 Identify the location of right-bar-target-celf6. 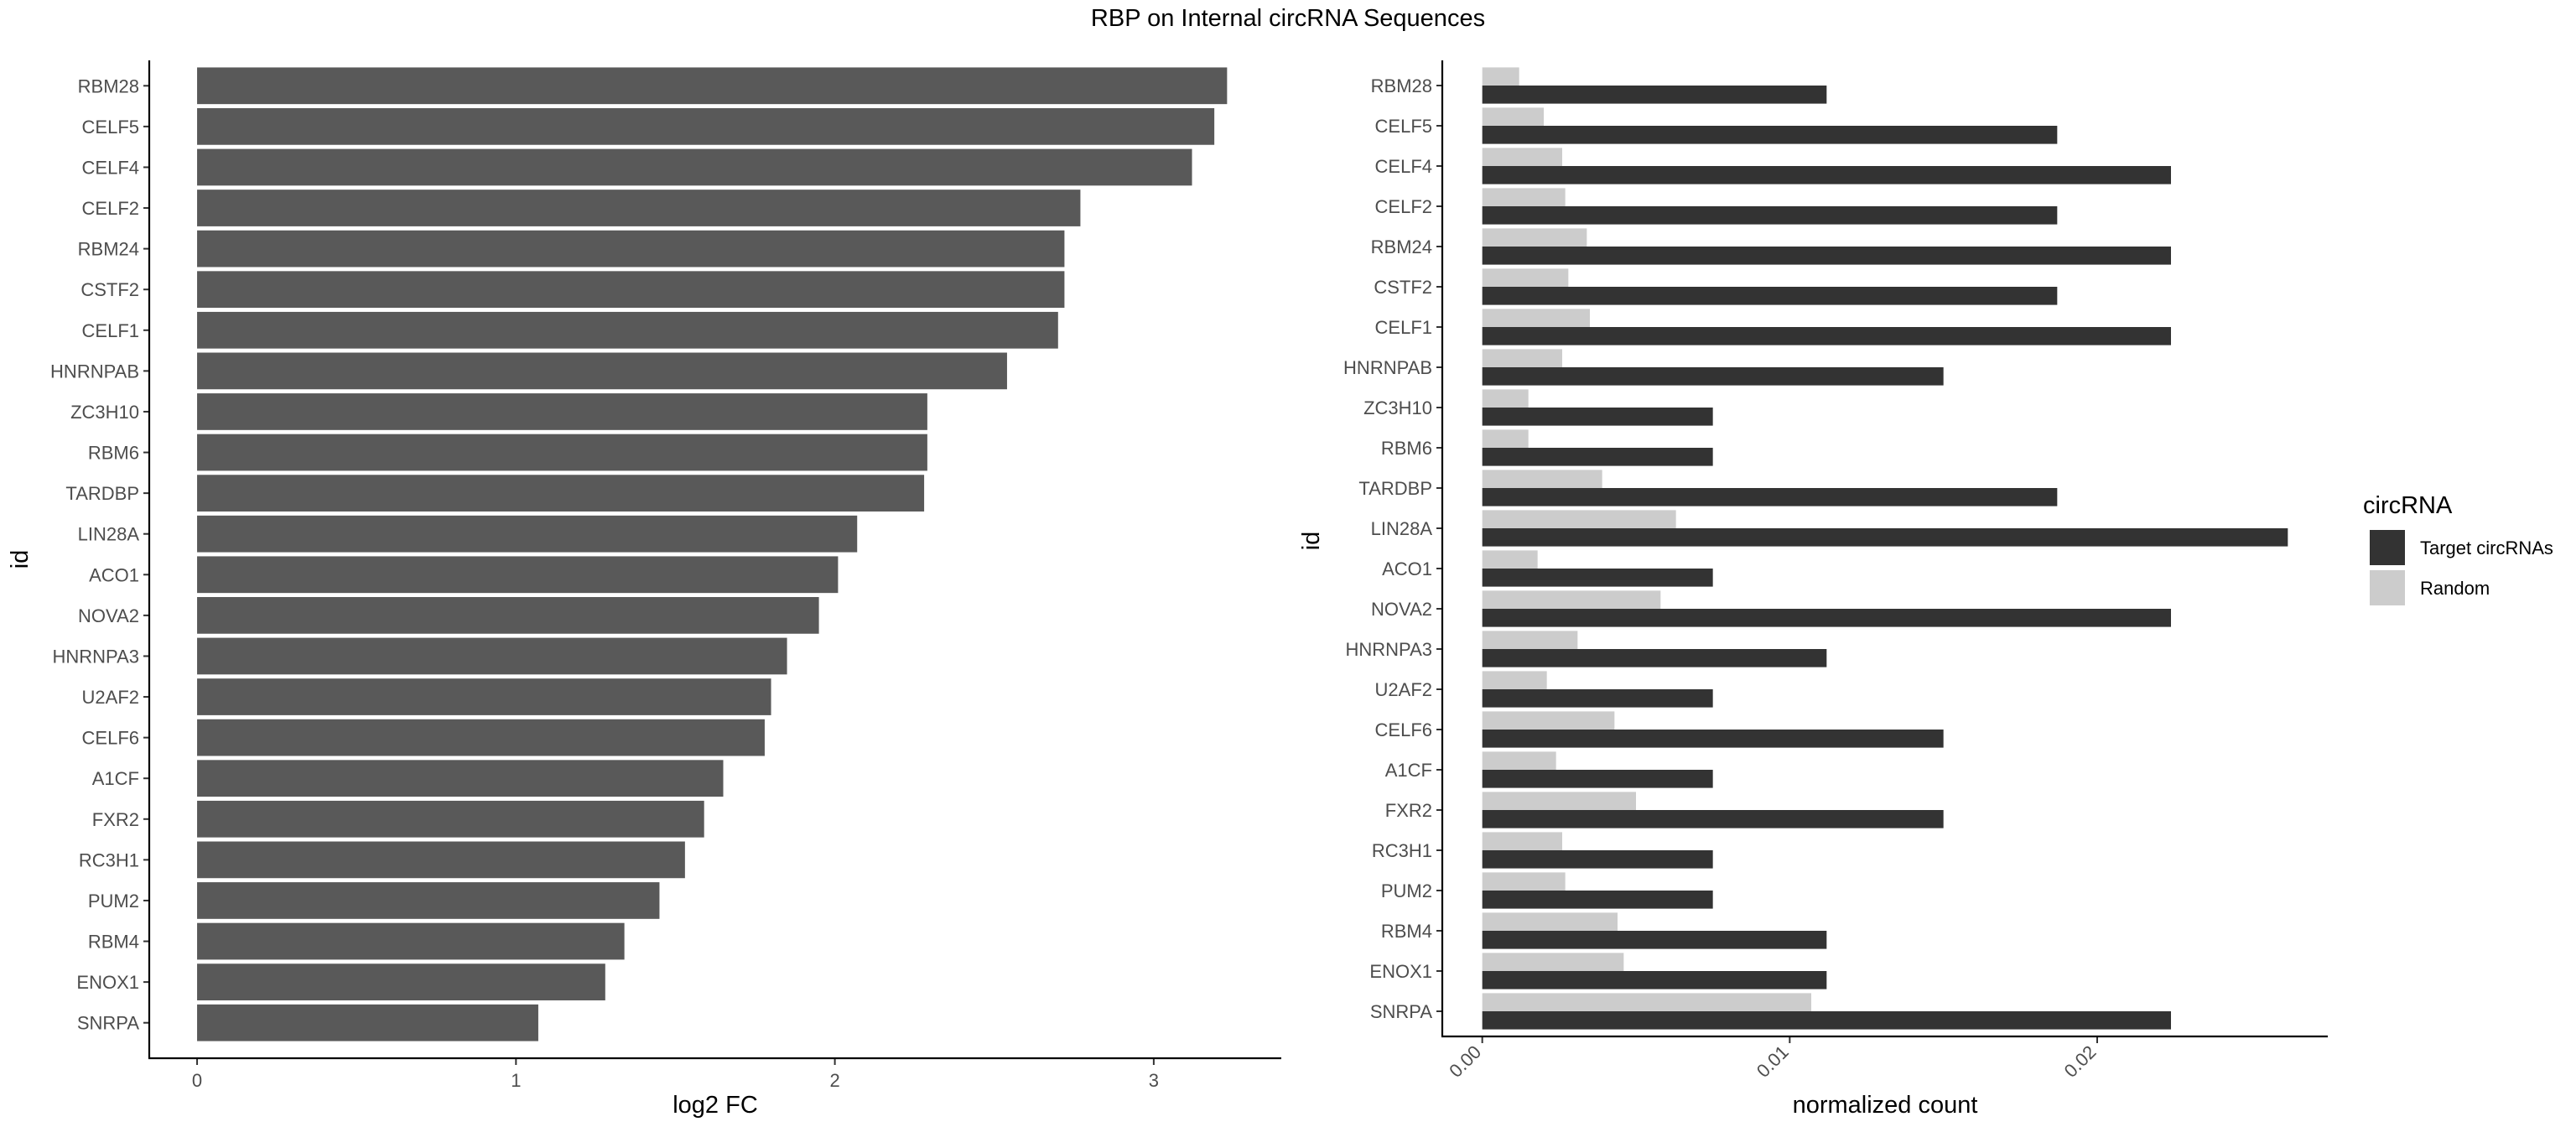
(1713, 739).